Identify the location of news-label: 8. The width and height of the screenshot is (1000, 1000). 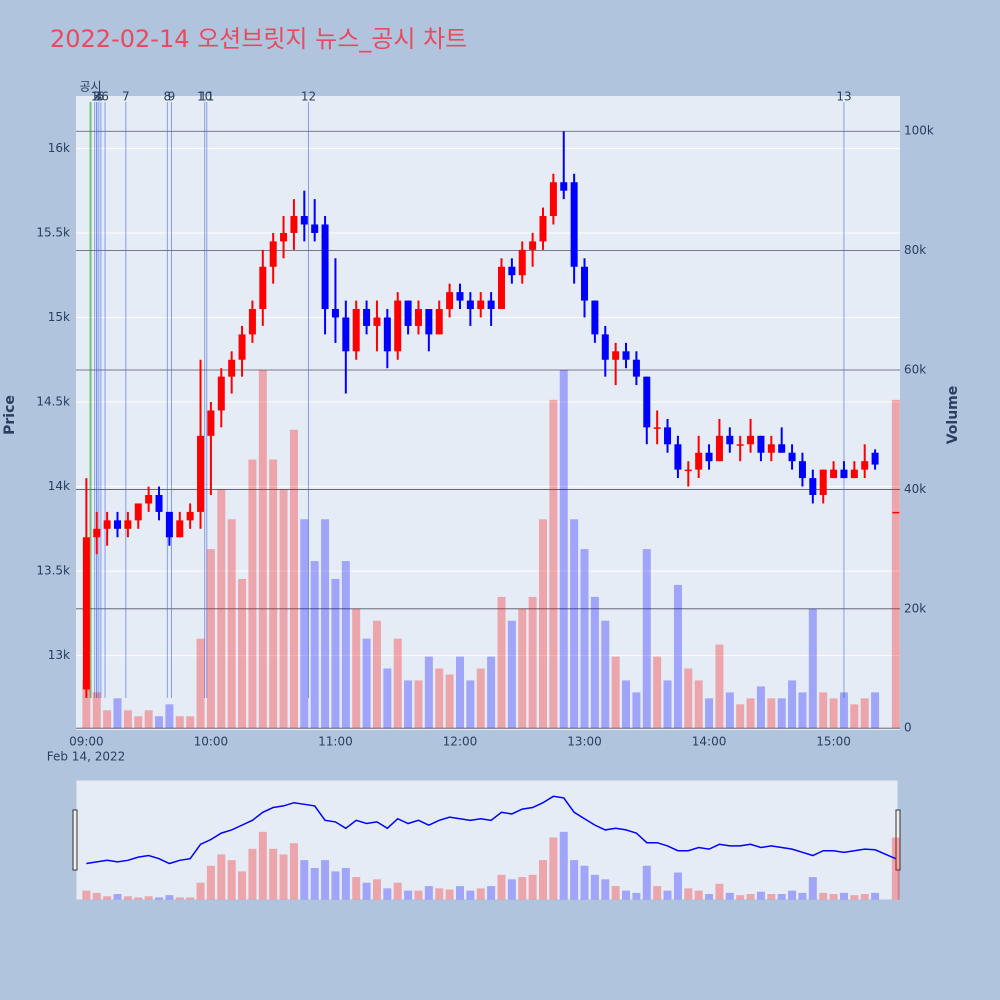
(168, 97).